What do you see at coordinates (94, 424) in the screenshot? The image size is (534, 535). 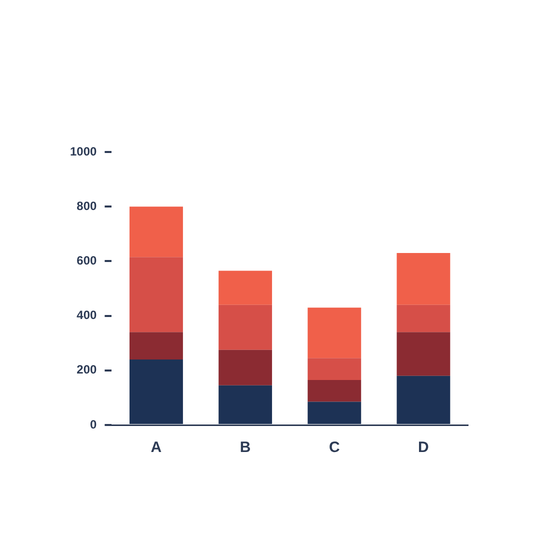 I see `y-tick-label: 0` at bounding box center [94, 424].